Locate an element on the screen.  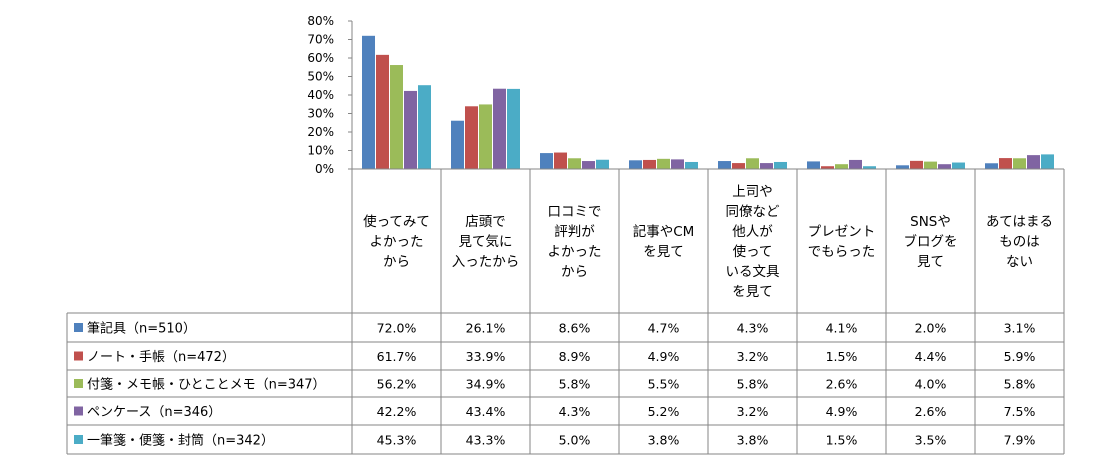
y-tick-label: 10% is located at coordinates (320, 151).